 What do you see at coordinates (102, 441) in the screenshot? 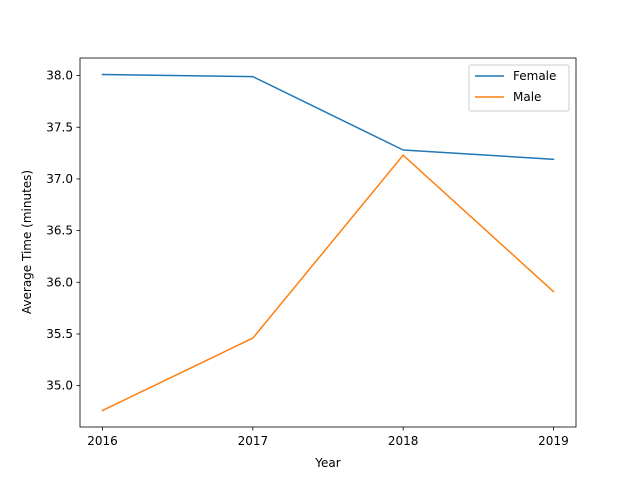
I see `x-tick-label: 2016` at bounding box center [102, 441].